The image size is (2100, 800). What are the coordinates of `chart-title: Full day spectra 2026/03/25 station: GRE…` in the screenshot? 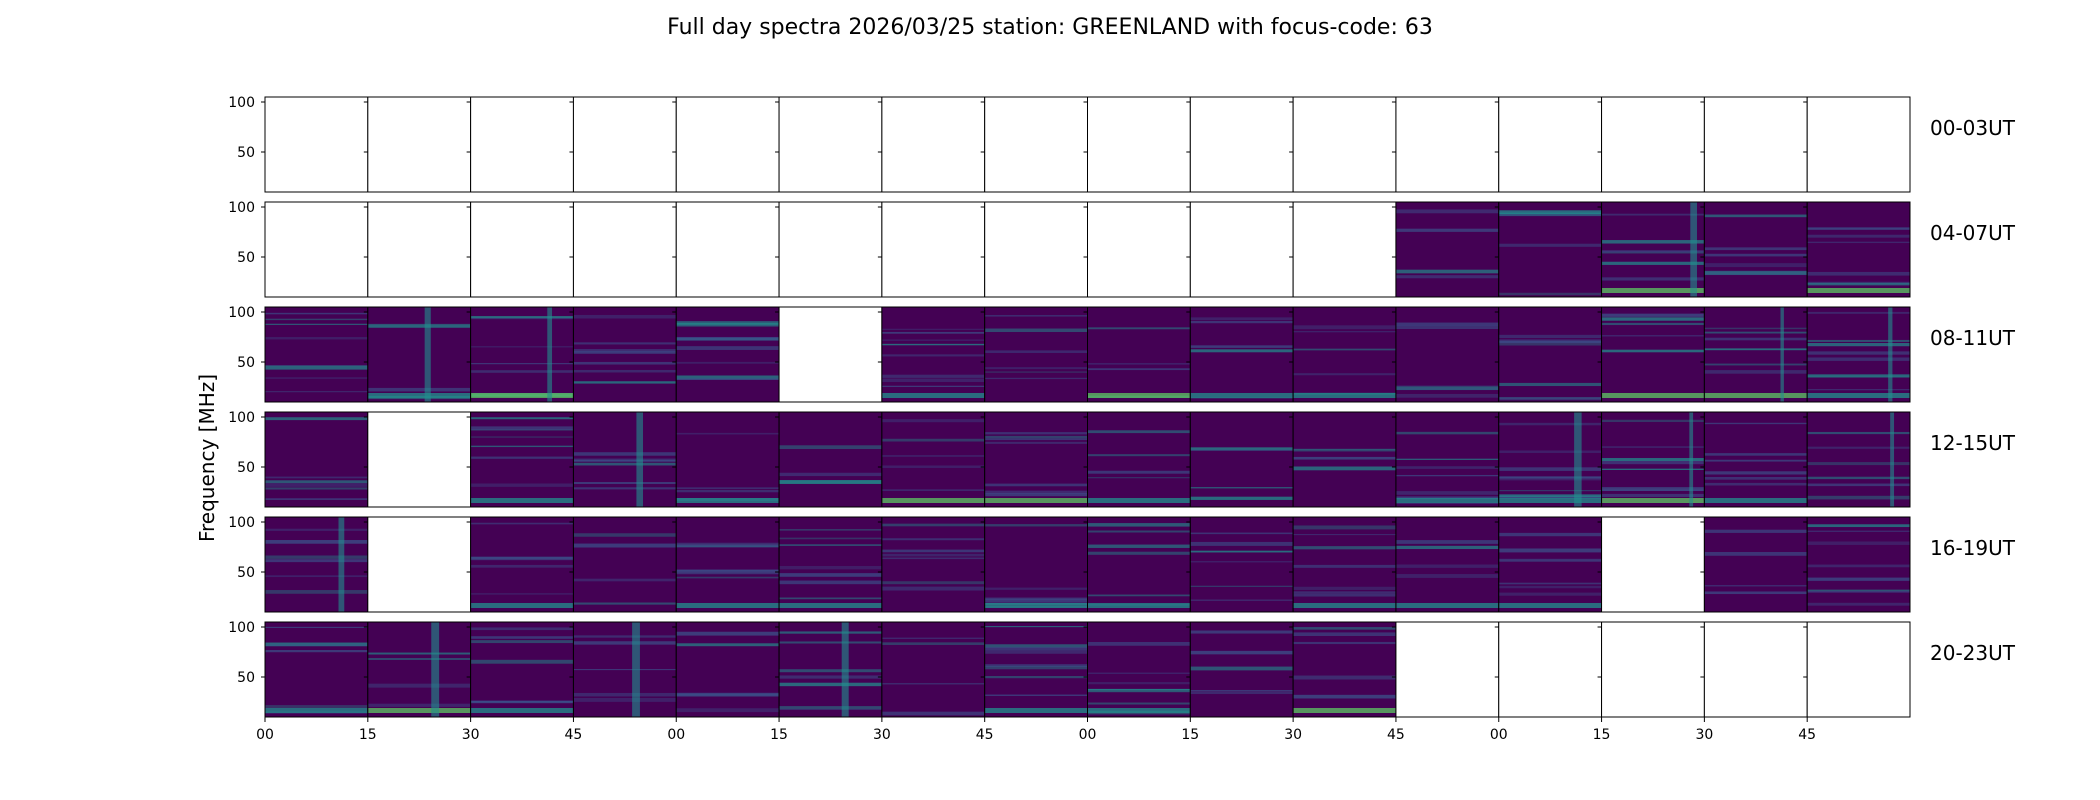 It's located at (1050, 27).